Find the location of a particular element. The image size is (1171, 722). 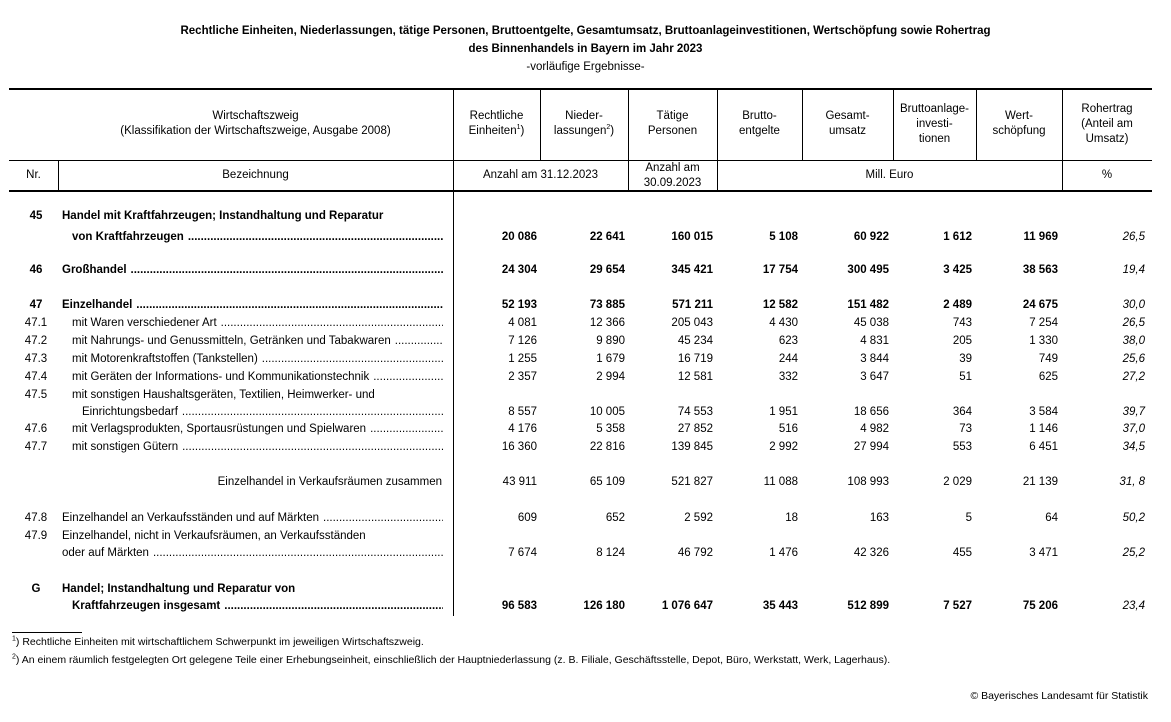

header-nr: Nr. is located at coordinates (33, 175).